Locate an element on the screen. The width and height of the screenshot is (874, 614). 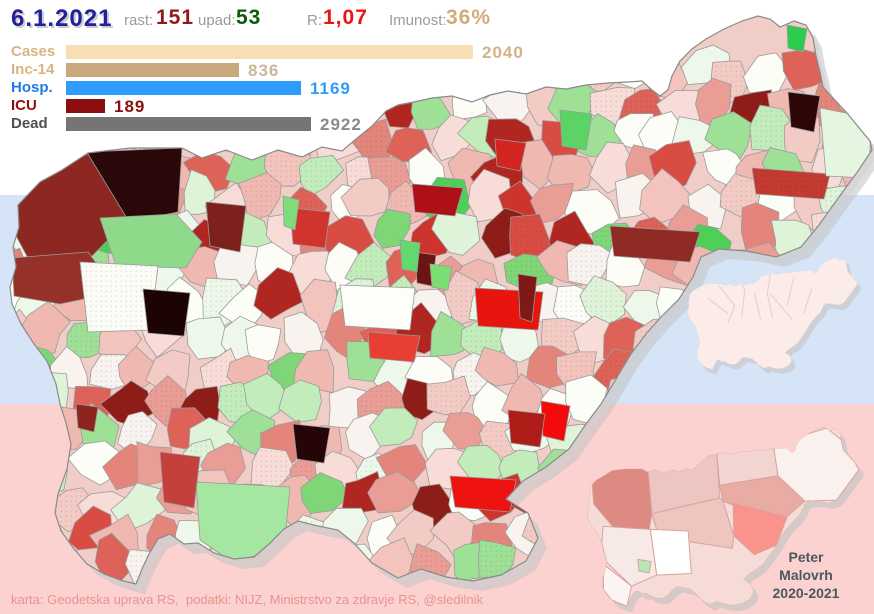
decline-label: upad: is located at coordinates (217, 20).